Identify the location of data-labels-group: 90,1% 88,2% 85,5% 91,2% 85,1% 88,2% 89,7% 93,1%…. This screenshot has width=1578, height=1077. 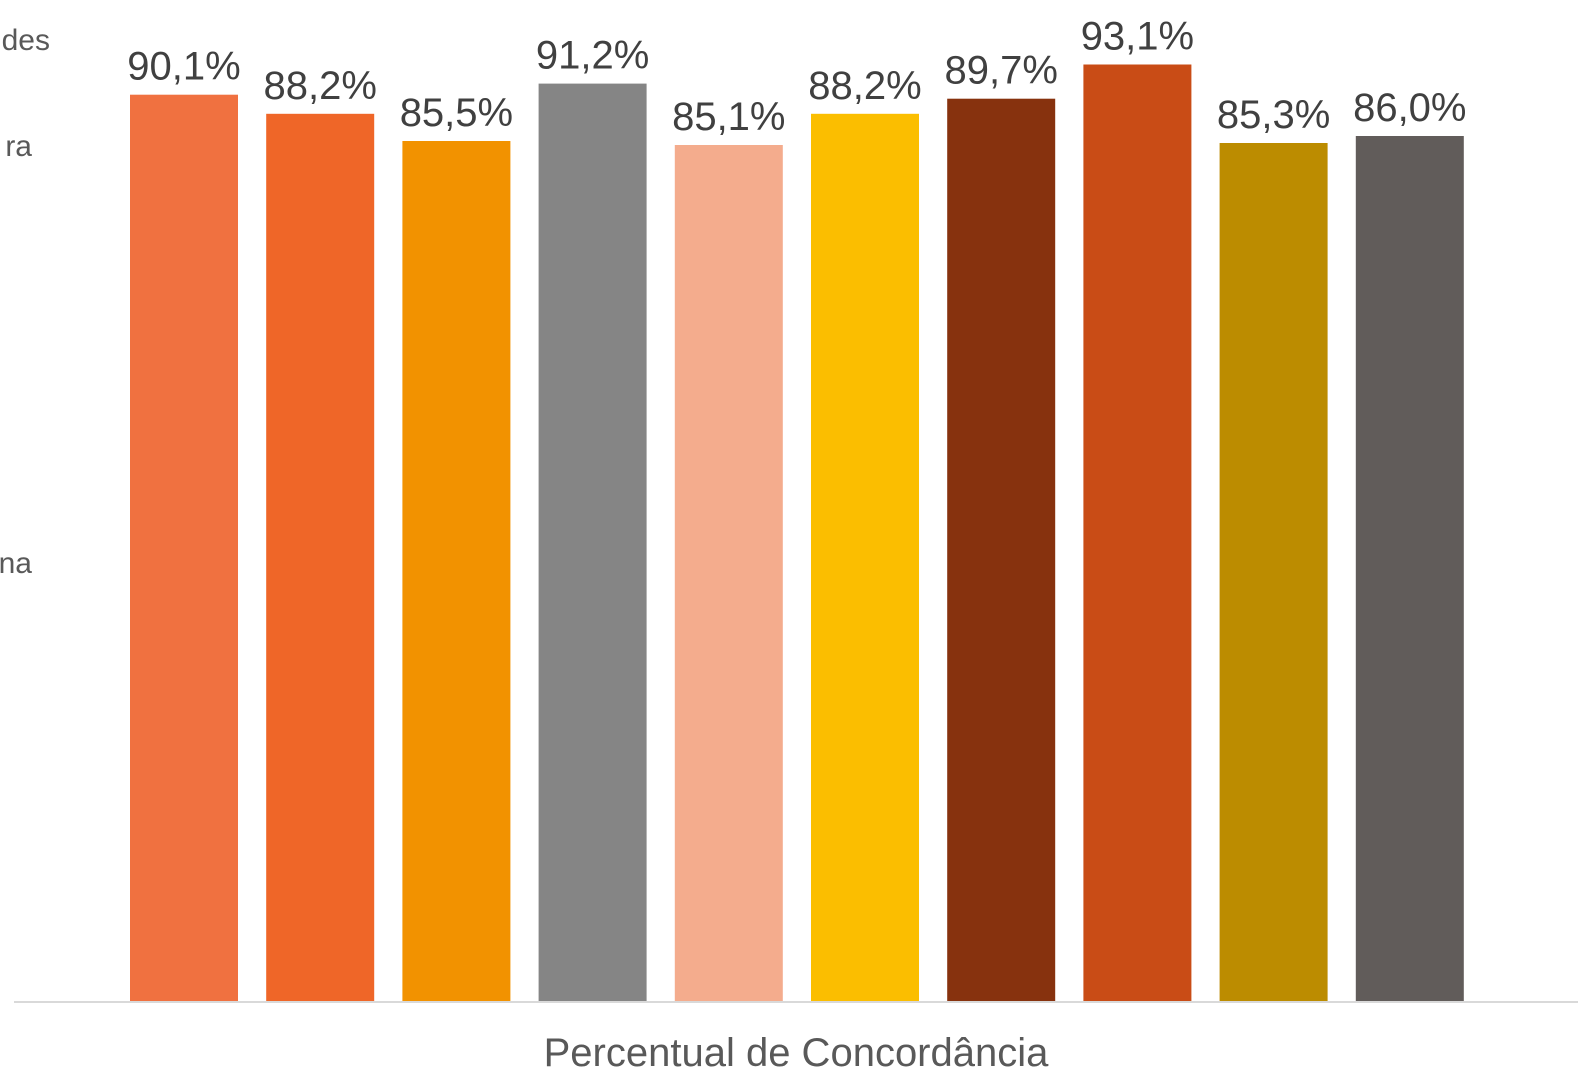
(796, 77).